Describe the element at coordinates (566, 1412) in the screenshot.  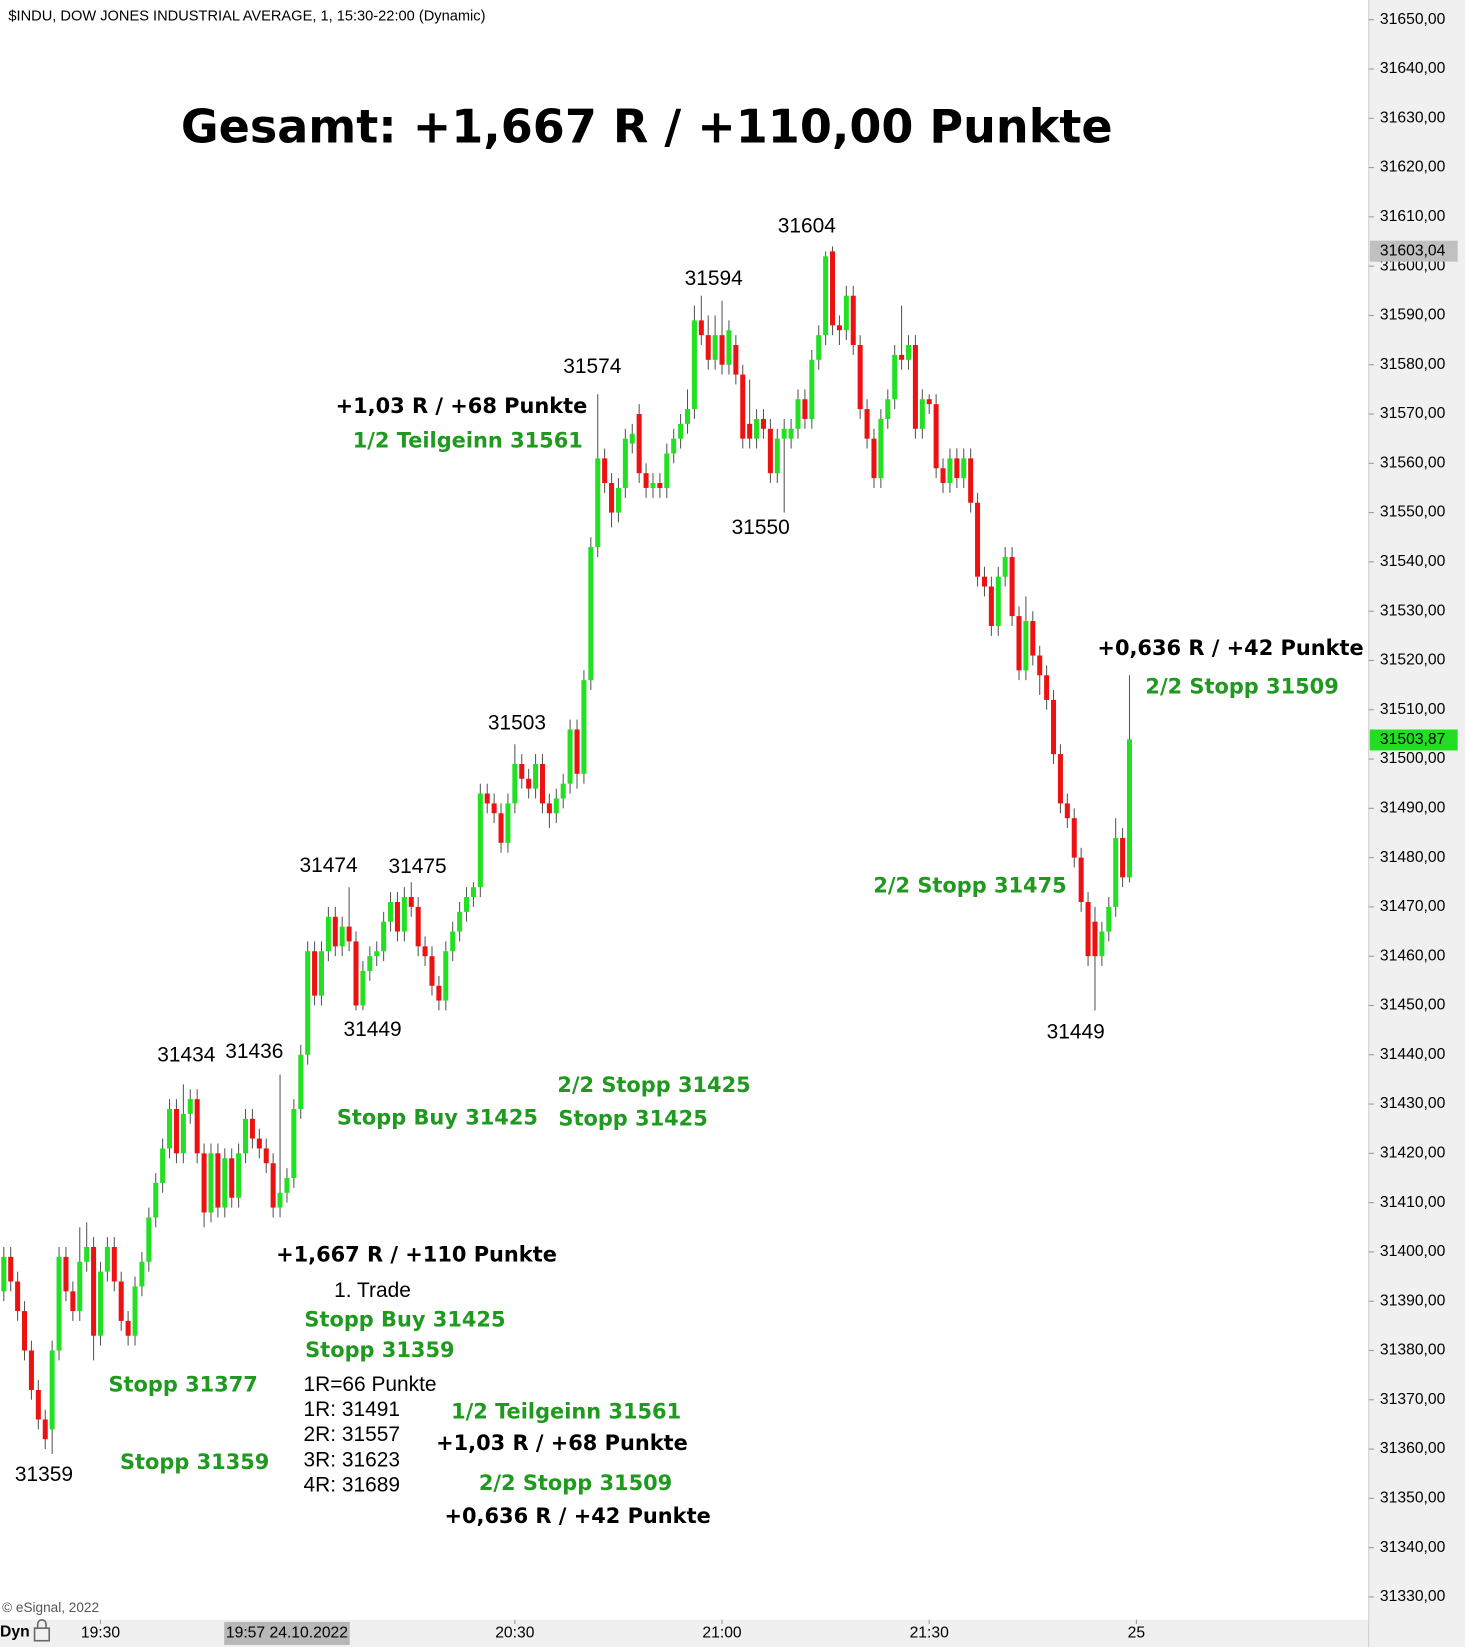
I see `annotation: 1/2 Teilgeinn 31561` at that location.